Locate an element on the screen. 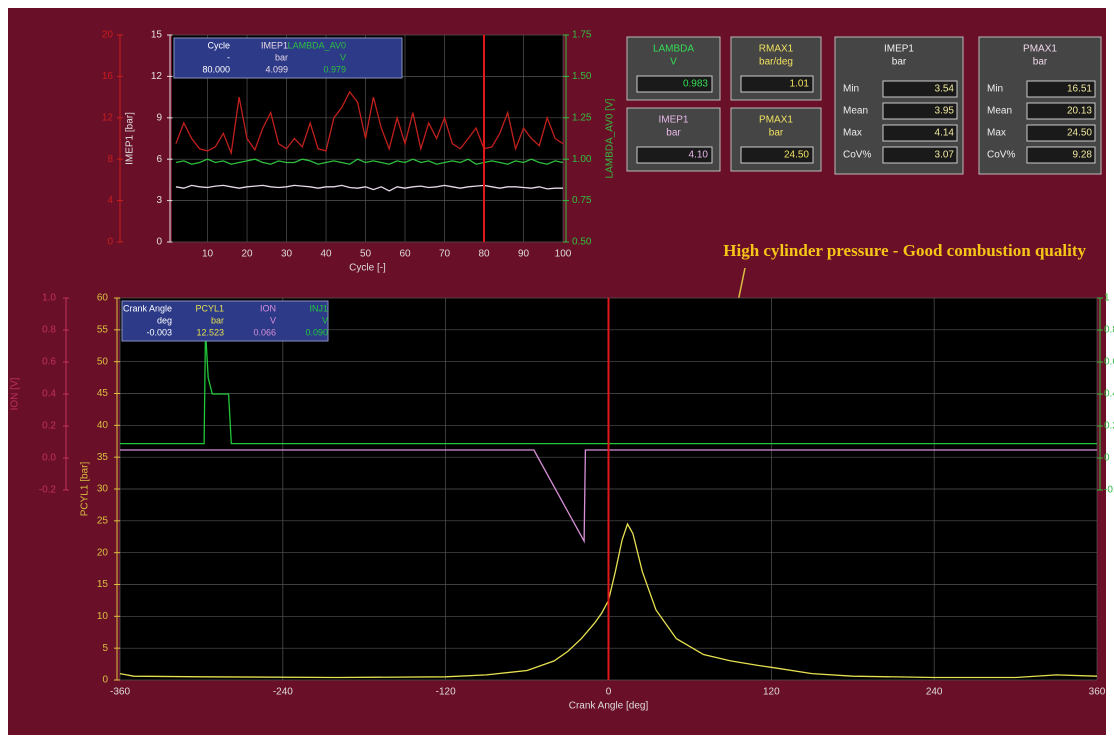 Image resolution: width=1114 pixels, height=743 pixels. x-tick-label: 10 is located at coordinates (208, 254).